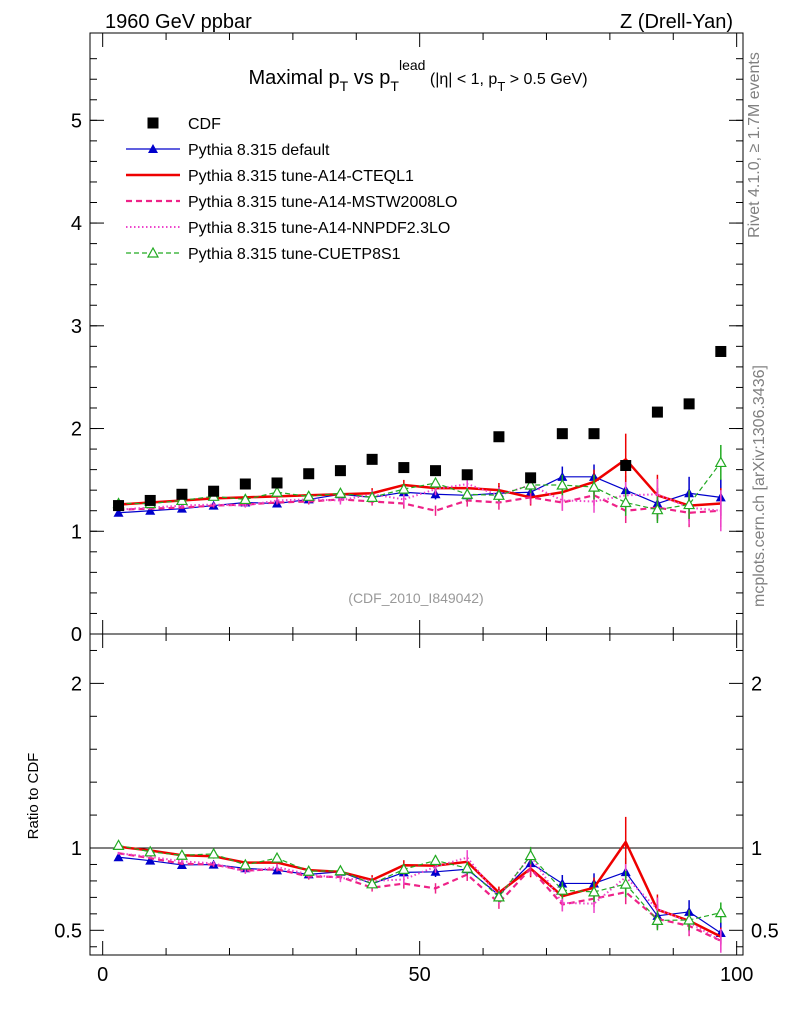 This screenshot has width=786, height=1024. Describe the element at coordinates (754, 145) in the screenshot. I see `rivet-version-label: Rivet 4.1.0, ≥ 1.7M events` at that location.